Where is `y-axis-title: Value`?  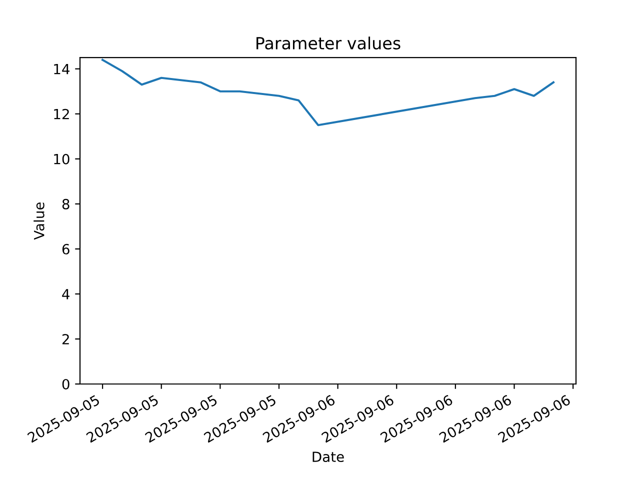 y-axis-title: Value is located at coordinates (39, 221).